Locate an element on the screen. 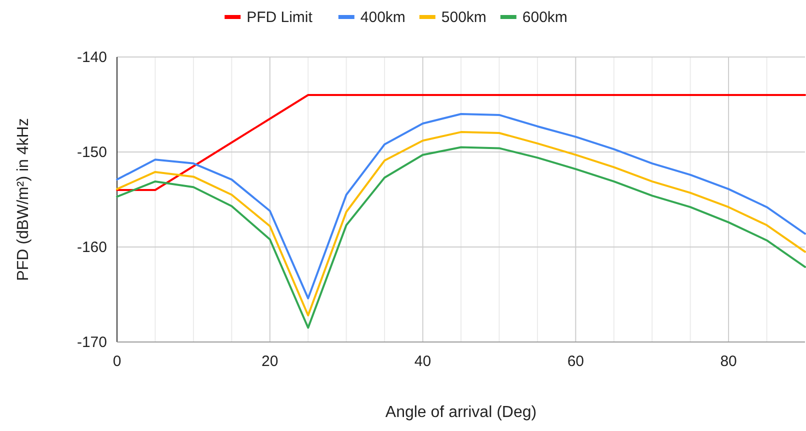  legend-label: PFD Limit is located at coordinates (280, 17).